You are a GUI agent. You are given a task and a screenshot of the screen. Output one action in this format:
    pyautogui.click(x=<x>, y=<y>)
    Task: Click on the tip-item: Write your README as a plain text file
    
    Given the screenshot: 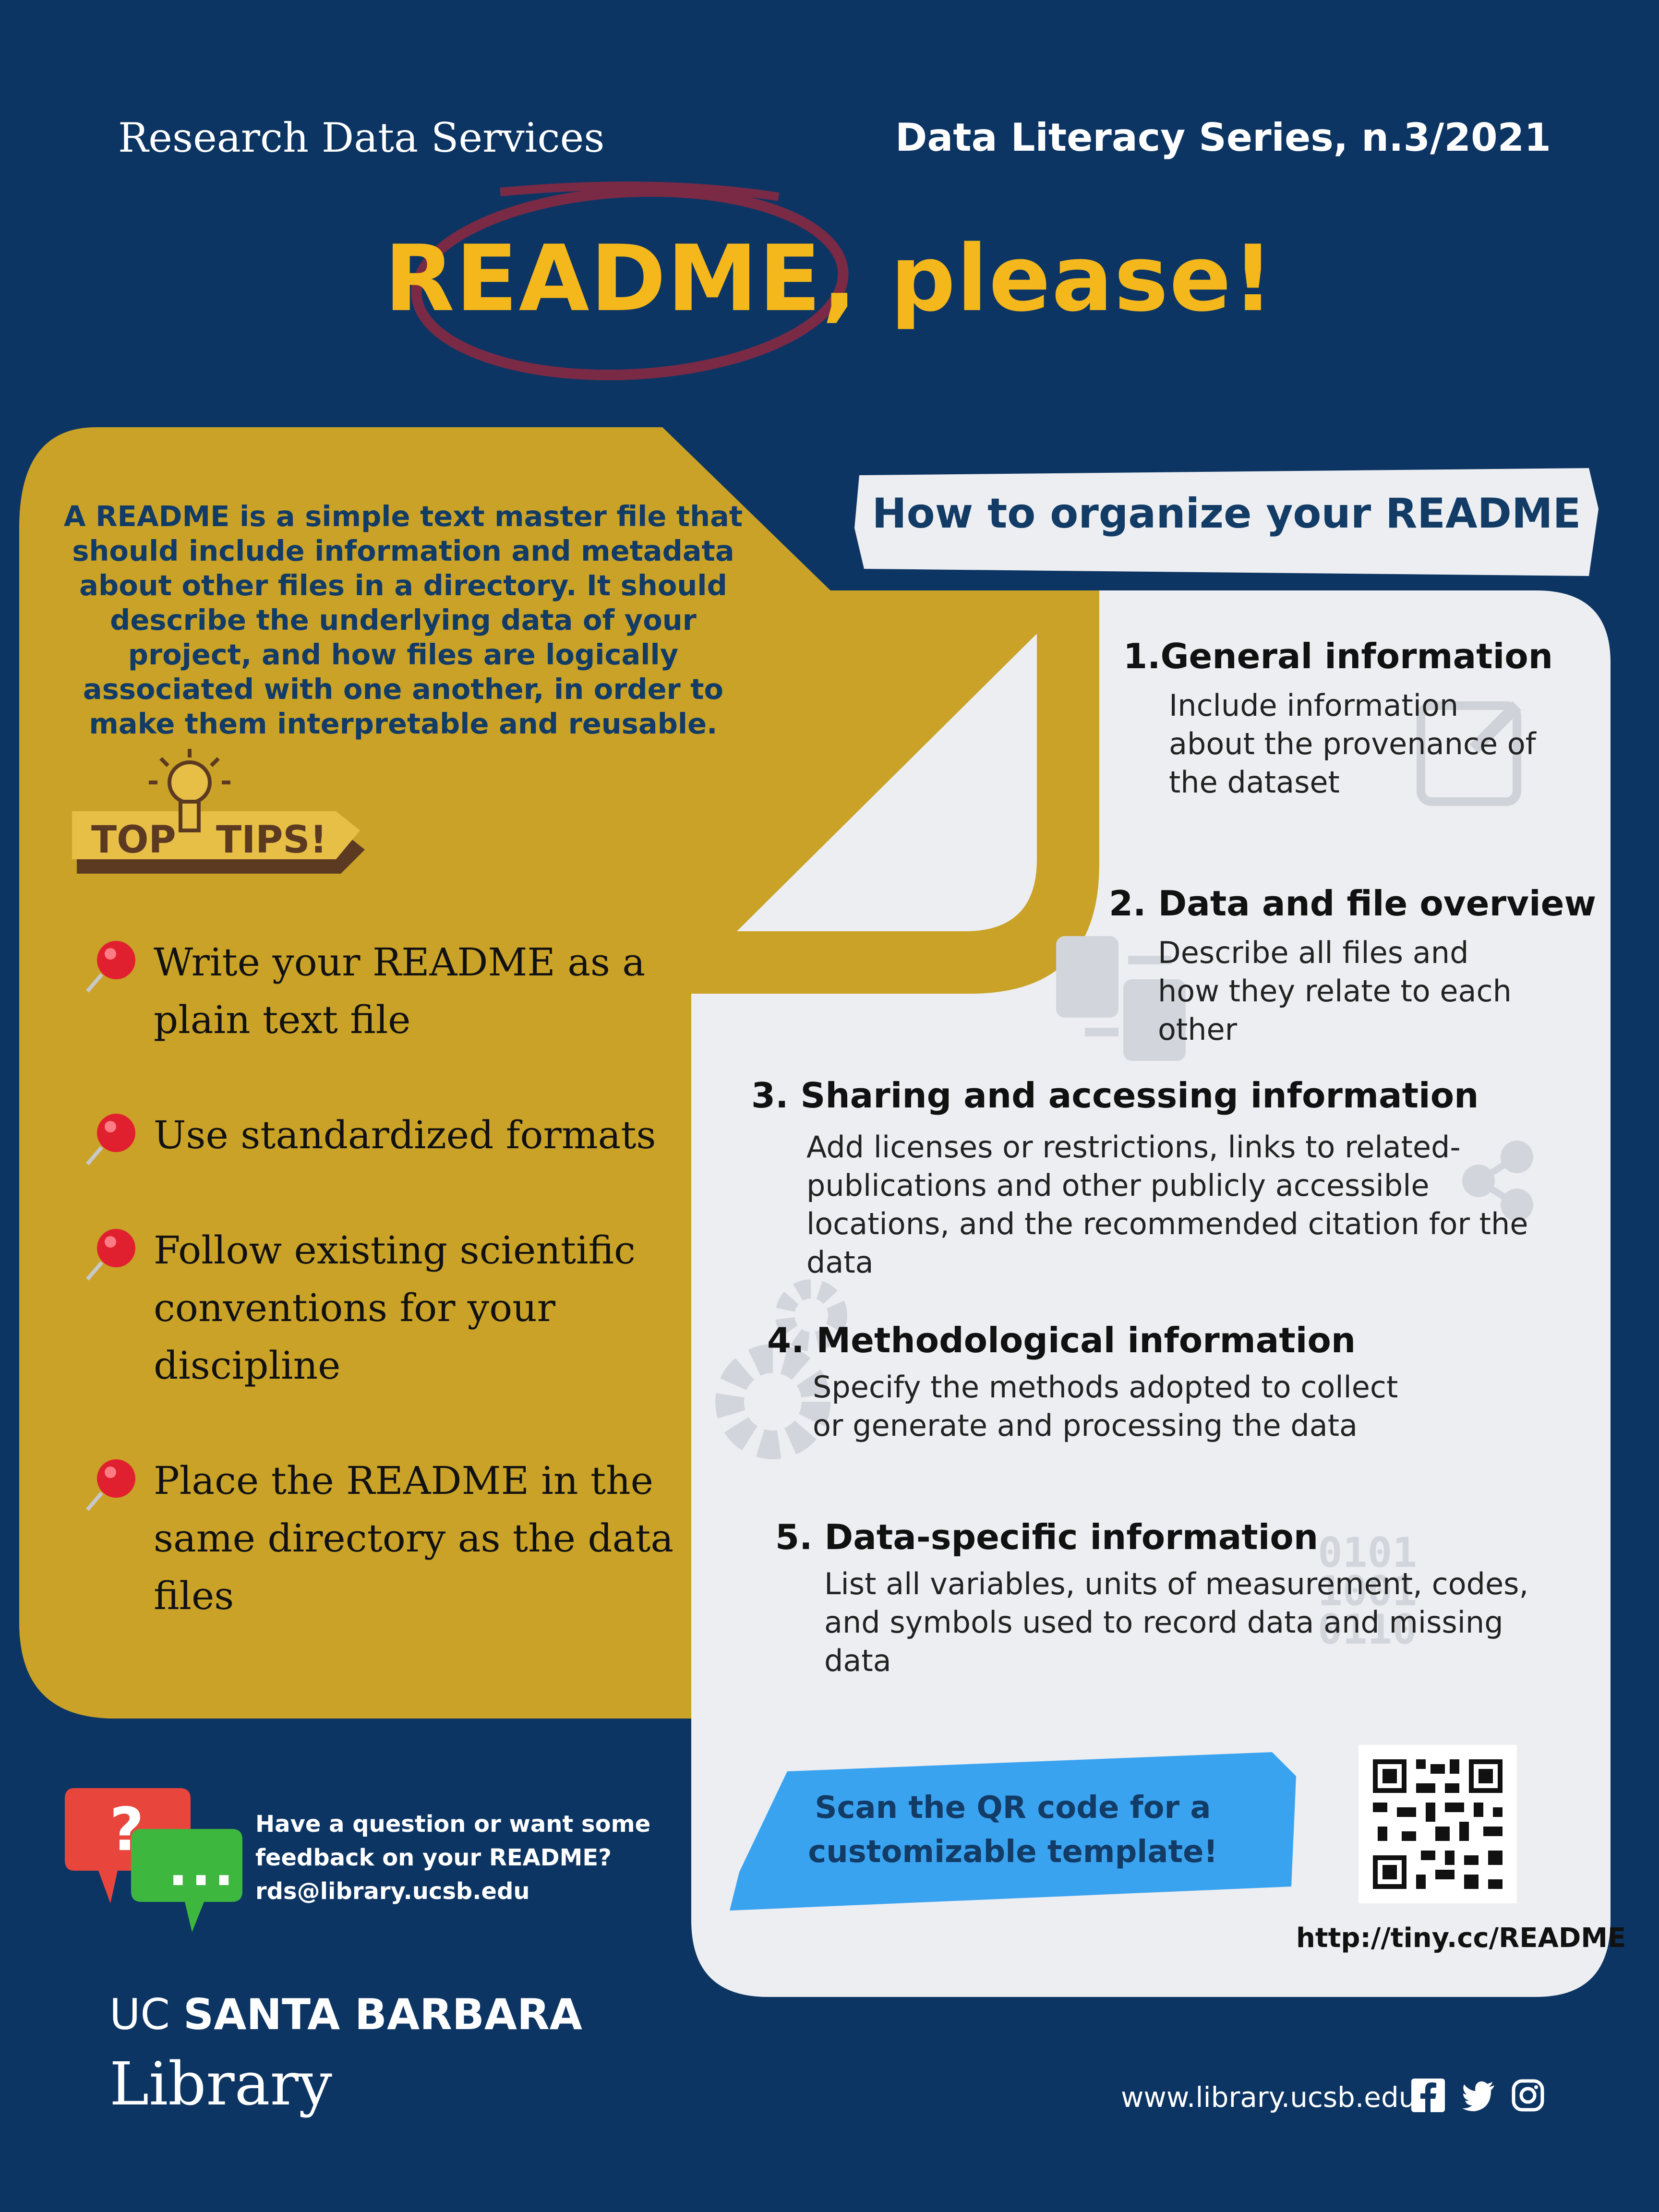 What is the action you would take?
    pyautogui.click(x=400, y=991)
    